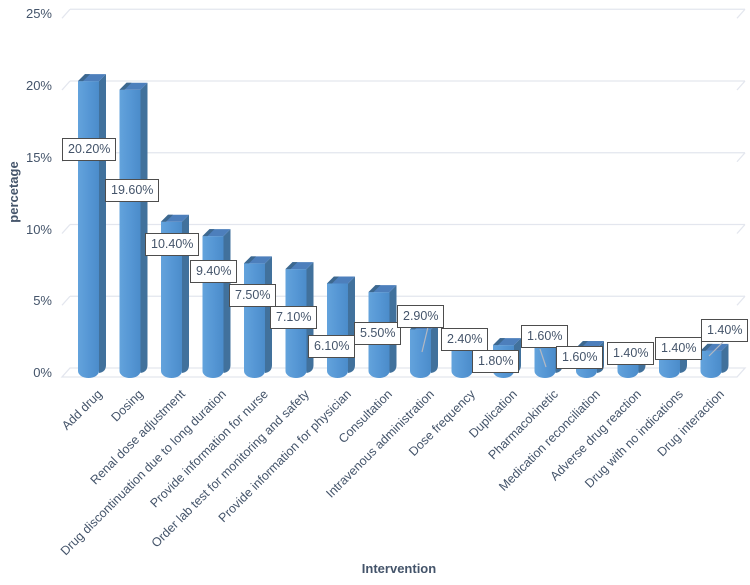  Describe the element at coordinates (13, 192) in the screenshot. I see `y-axis-title: percetage` at that location.